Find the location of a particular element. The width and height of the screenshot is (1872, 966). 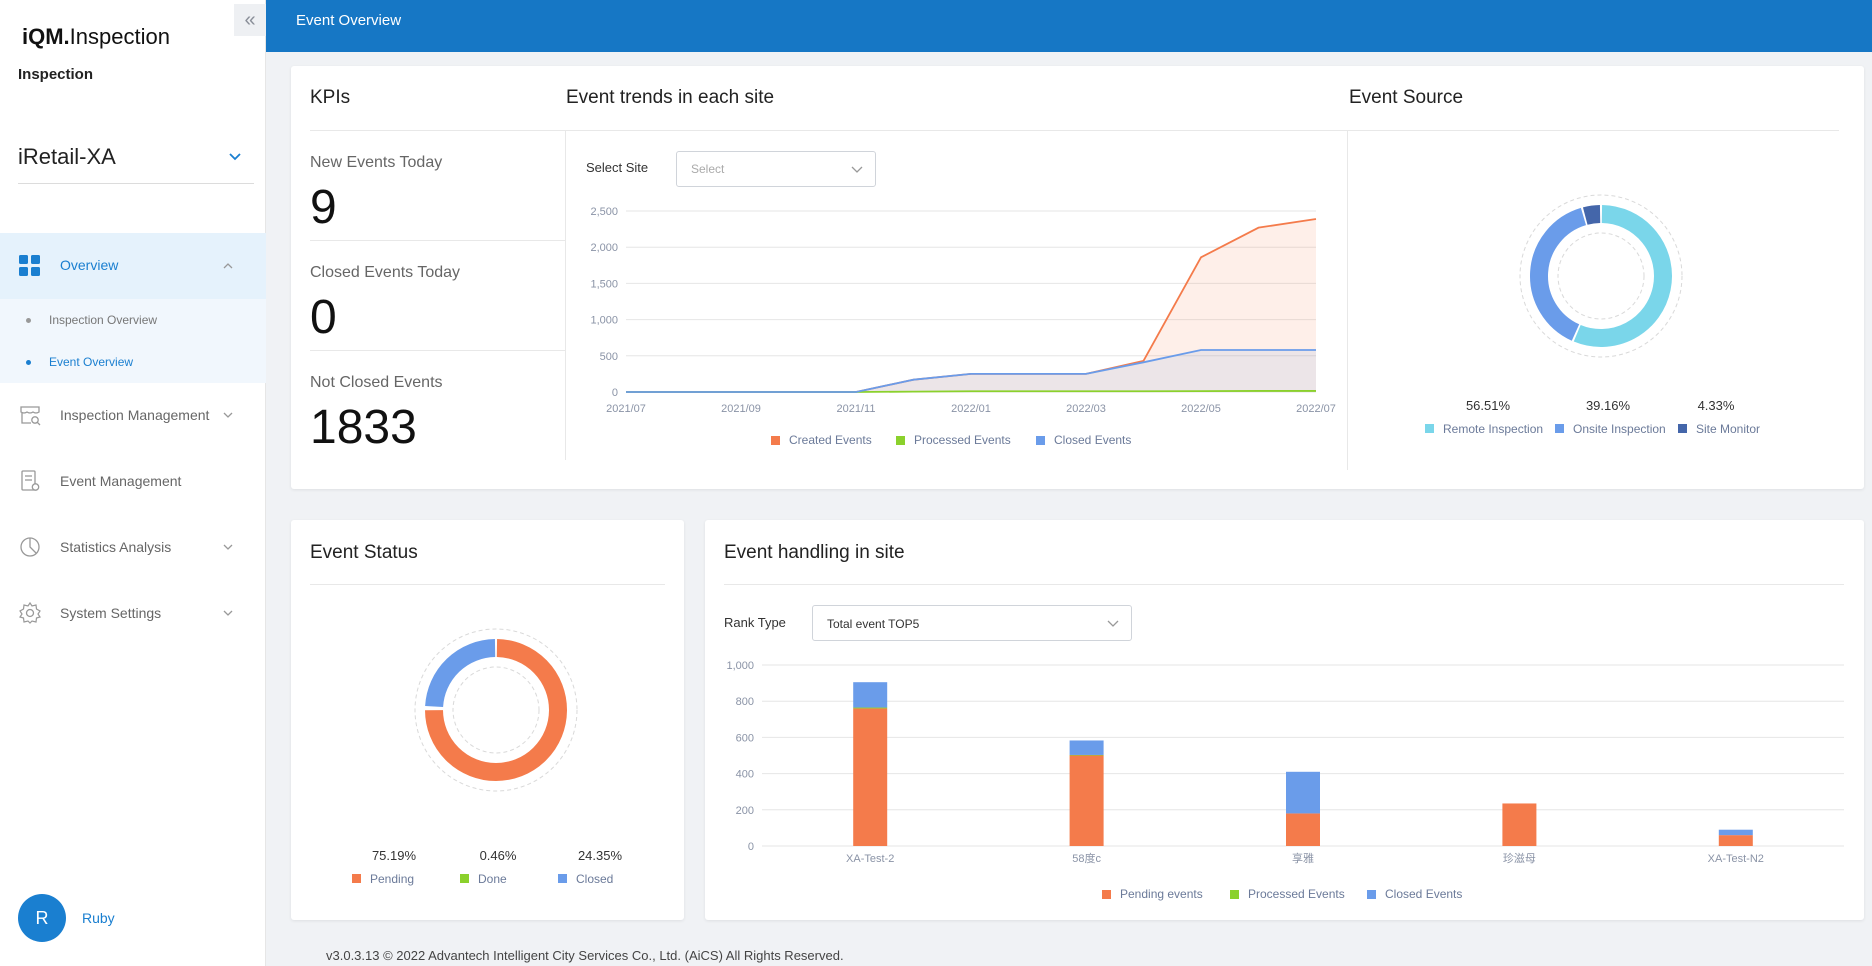

app-logo: iQM.Inspection is located at coordinates (96, 36).